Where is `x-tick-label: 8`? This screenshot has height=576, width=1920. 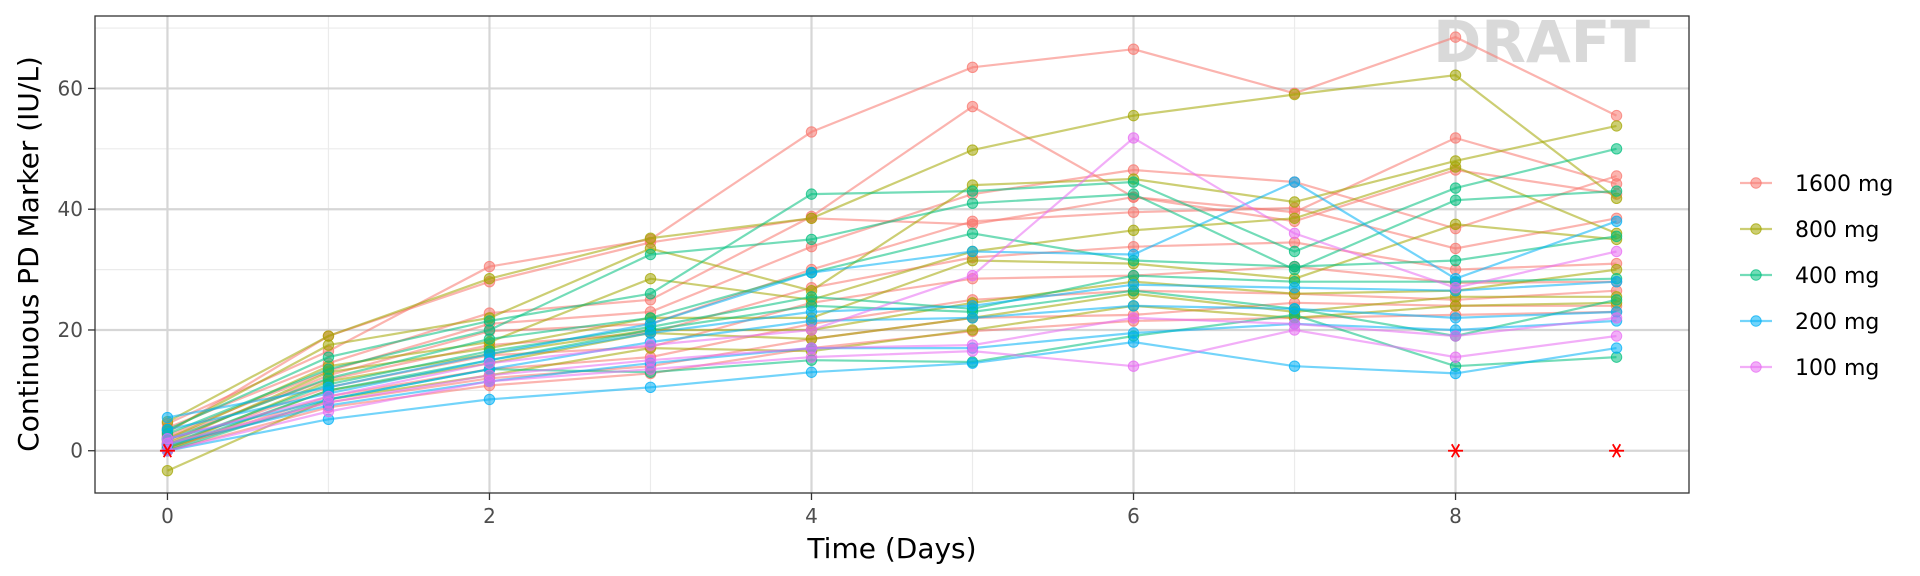 x-tick-label: 8 is located at coordinates (1455, 516).